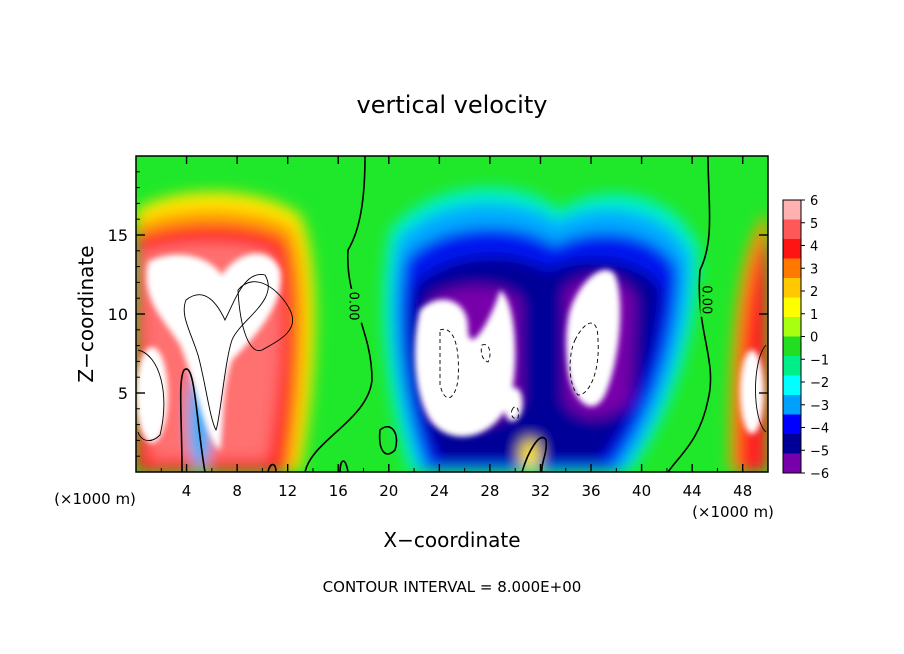 The image size is (904, 654). What do you see at coordinates (118, 314) in the screenshot?
I see `y-tick-label: 10` at bounding box center [118, 314].